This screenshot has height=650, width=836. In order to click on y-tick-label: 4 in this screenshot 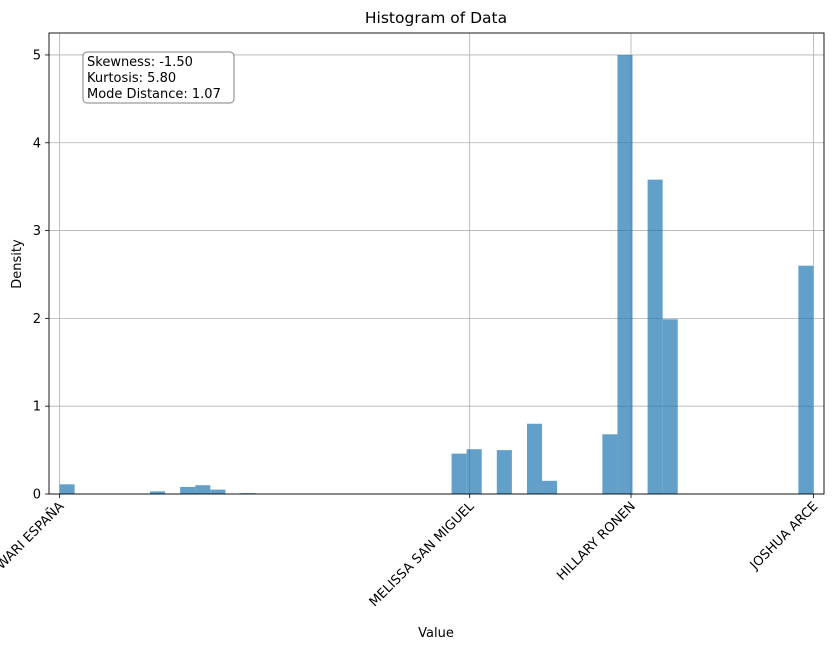, I will do `click(37, 143)`.